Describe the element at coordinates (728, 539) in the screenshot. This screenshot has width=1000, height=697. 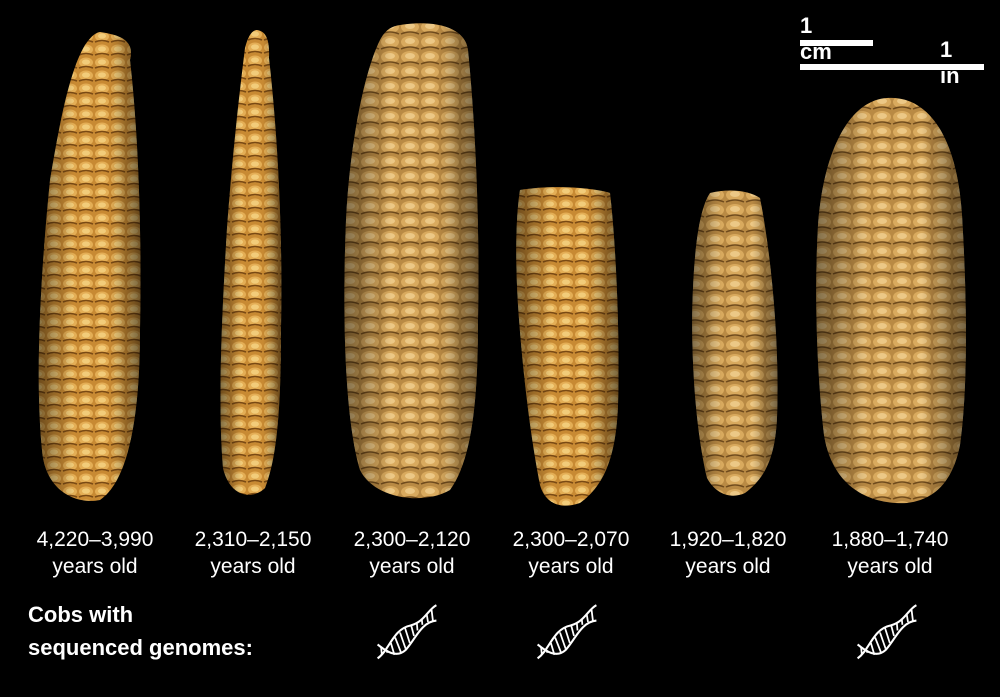
I see `cob-date: 1,920–1,820` at that location.